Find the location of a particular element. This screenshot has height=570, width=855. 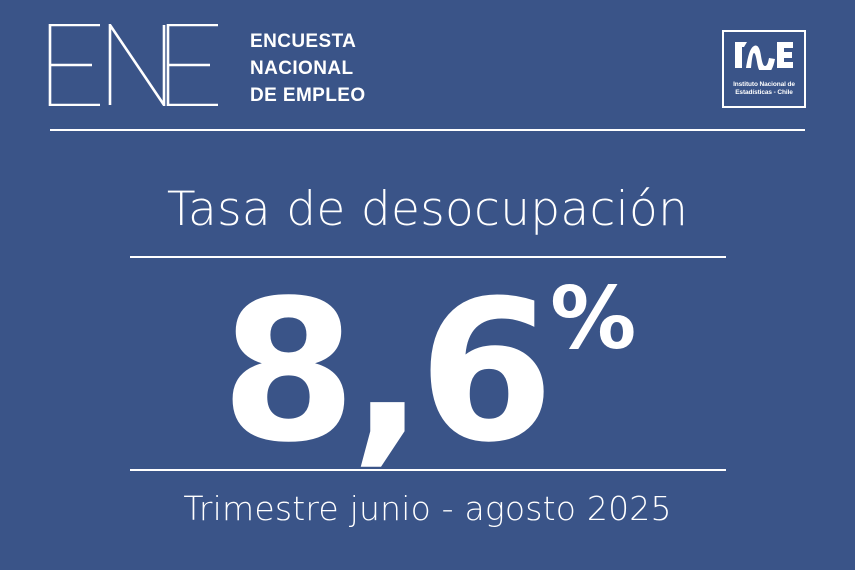

ine-subtitle-line-1: Instituto Nacional de is located at coordinates (764, 84).